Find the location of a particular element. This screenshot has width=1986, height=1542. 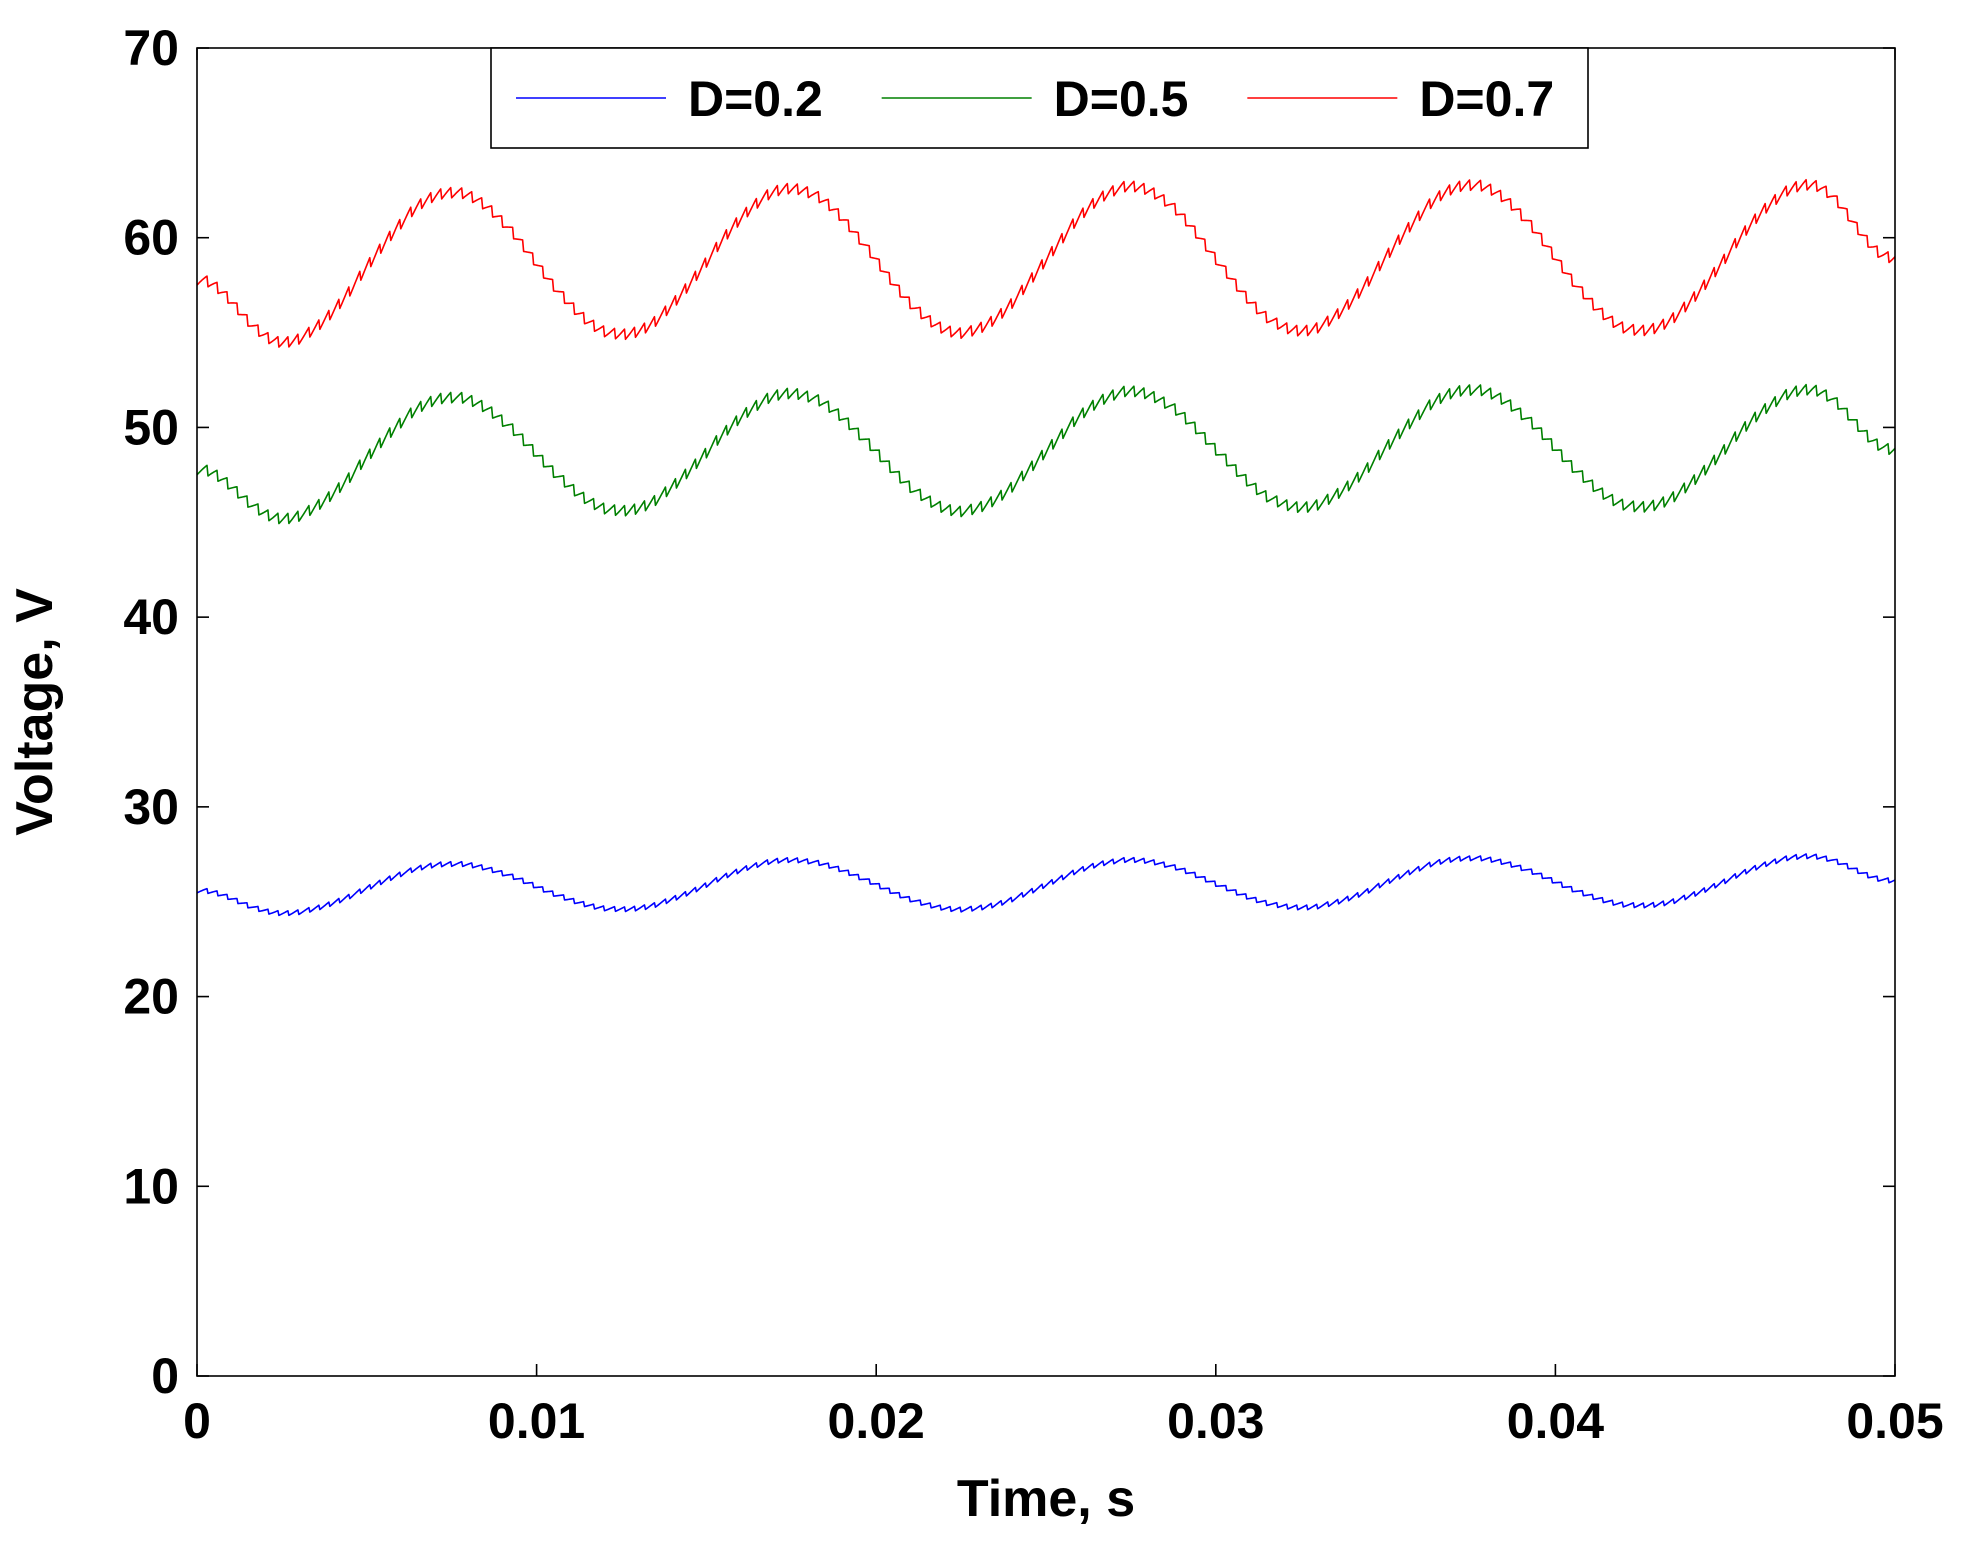

y-tick-label: 60 is located at coordinates (151, 238).